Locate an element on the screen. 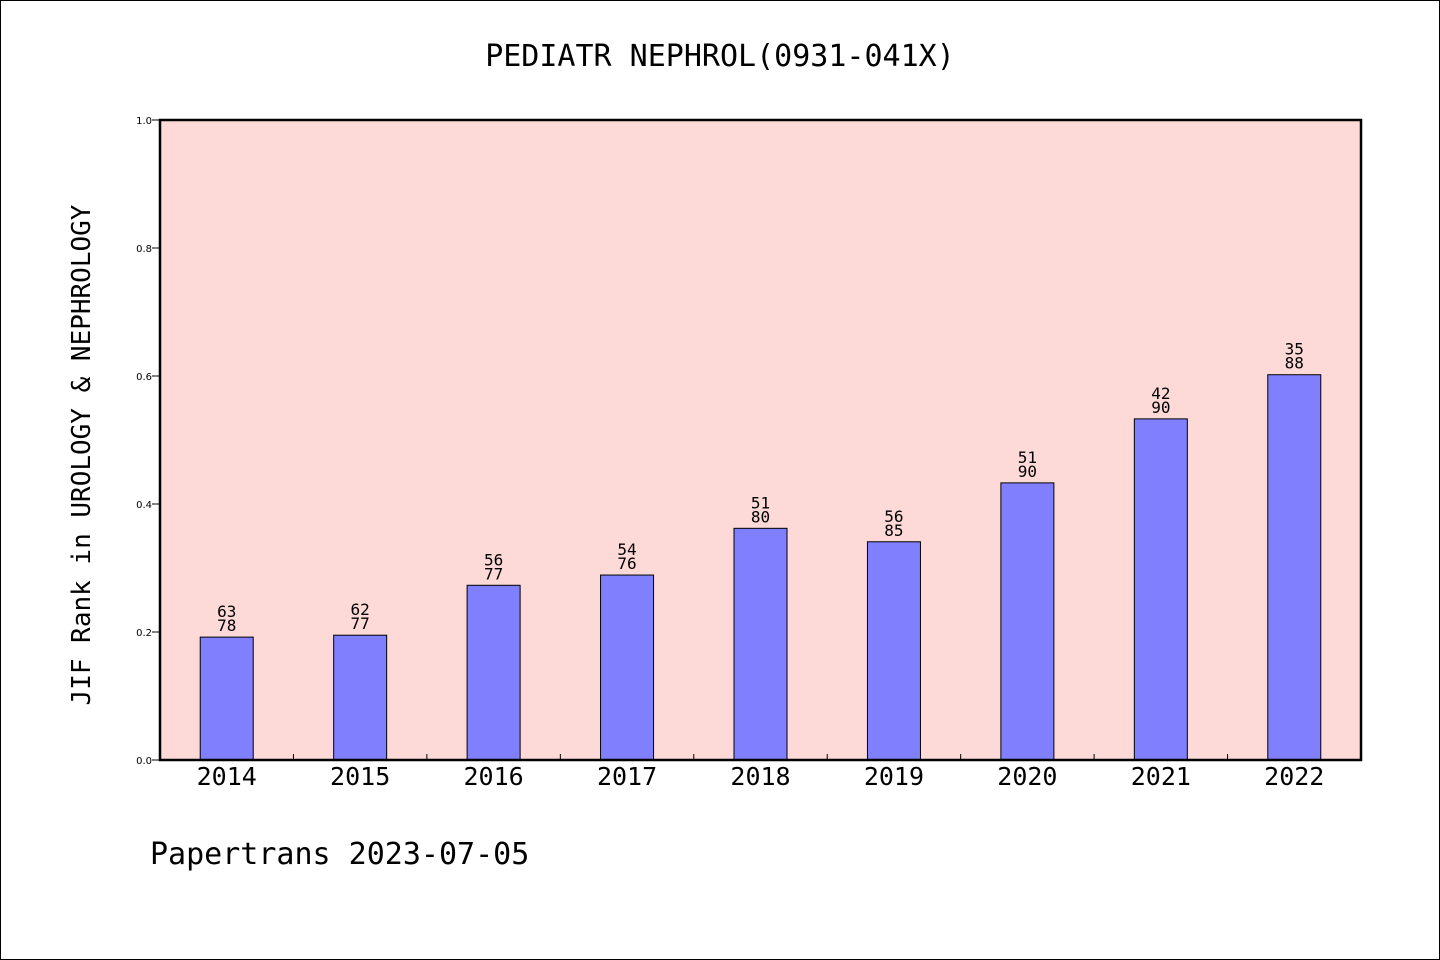 The width and height of the screenshot is (1440, 960). bar-2015 is located at coordinates (360, 697).